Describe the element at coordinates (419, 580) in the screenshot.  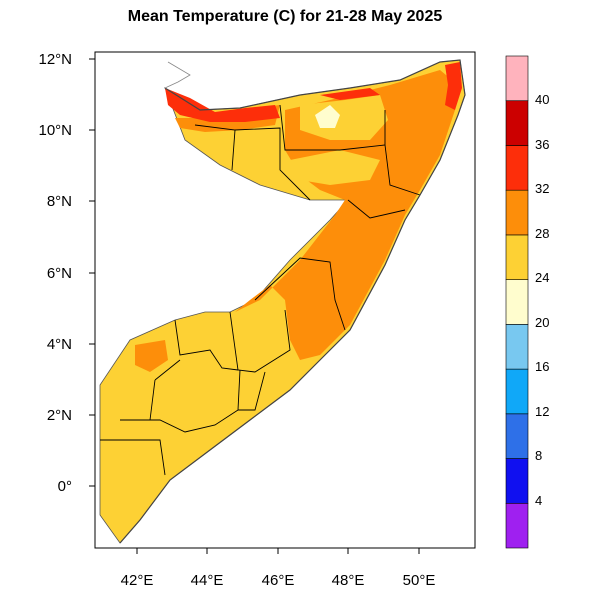
I see `lon-label-50: 50°E` at that location.